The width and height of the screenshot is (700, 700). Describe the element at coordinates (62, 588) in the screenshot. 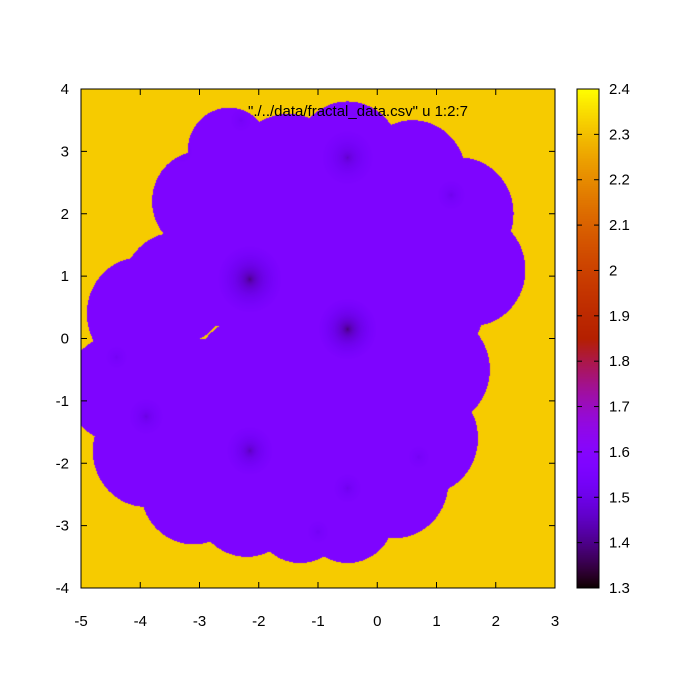

I see `y-tick-label: -4` at that location.